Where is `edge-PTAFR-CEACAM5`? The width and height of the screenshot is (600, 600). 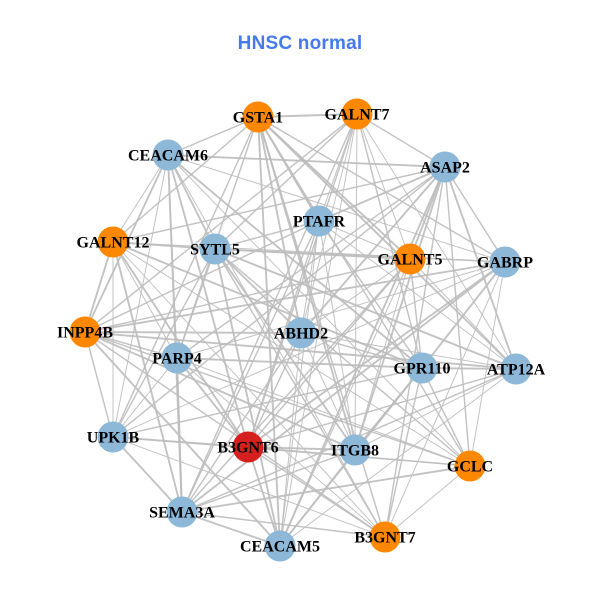
edge-PTAFR-CEACAM5 is located at coordinates (299, 383).